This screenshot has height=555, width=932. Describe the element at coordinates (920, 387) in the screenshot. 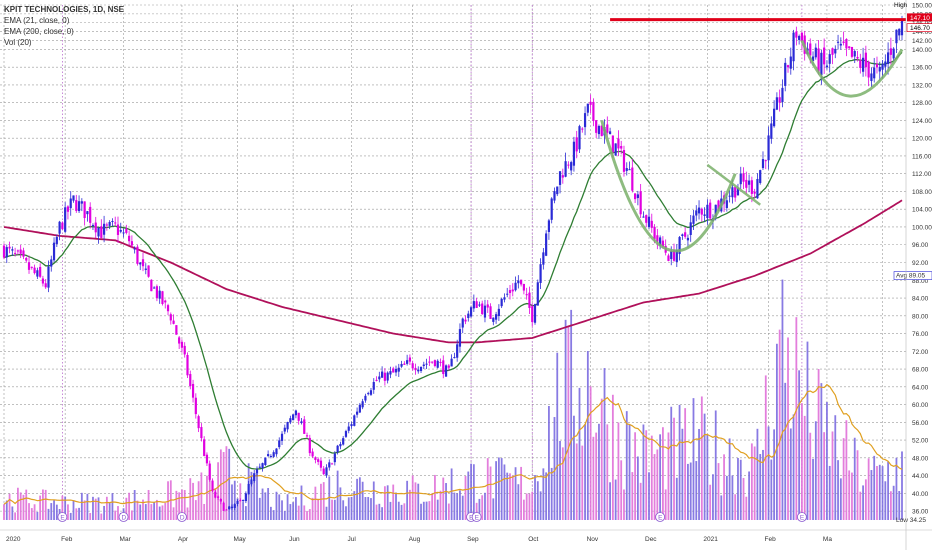

I see `y-tick-label: 64.00` at that location.